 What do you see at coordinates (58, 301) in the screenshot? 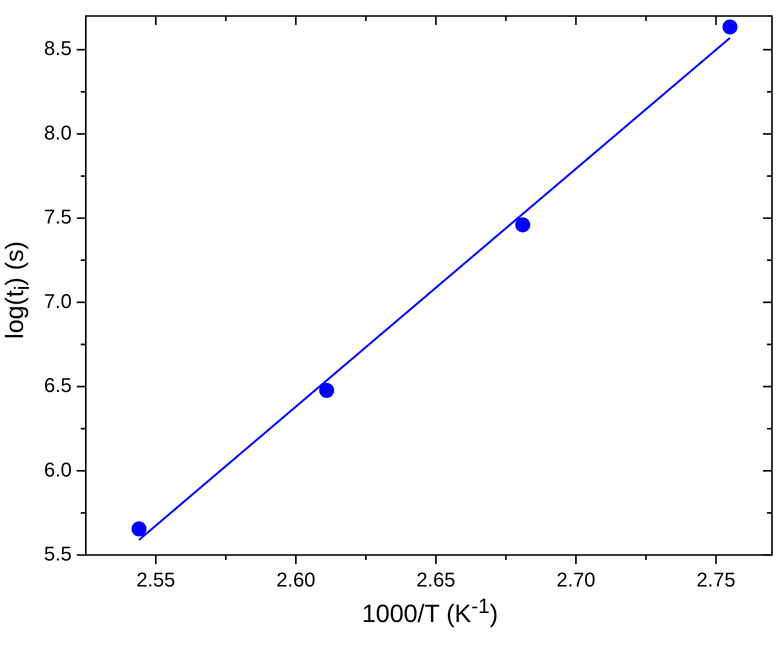
I see `y-tick-label: 7.0` at bounding box center [58, 301].